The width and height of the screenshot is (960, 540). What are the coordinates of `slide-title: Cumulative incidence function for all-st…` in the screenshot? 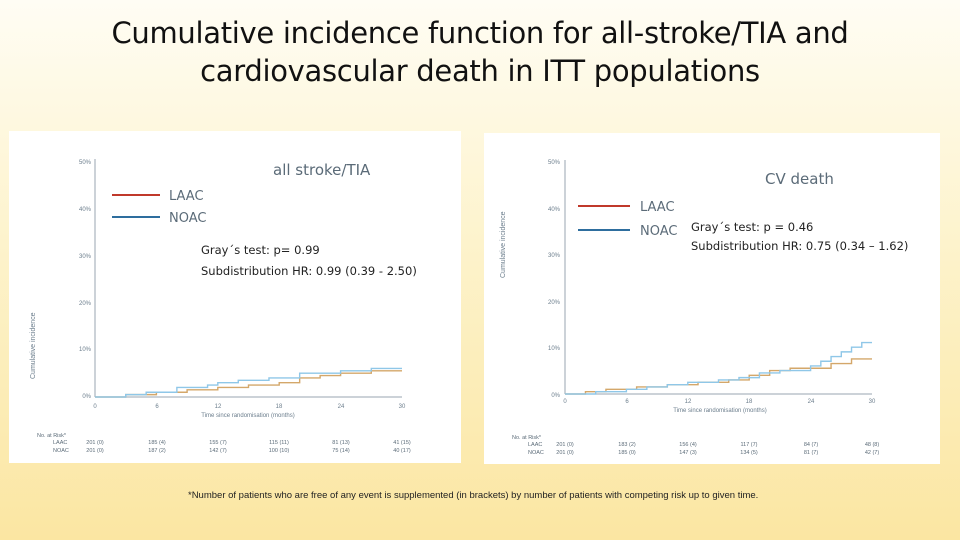 It's located at (480, 52).